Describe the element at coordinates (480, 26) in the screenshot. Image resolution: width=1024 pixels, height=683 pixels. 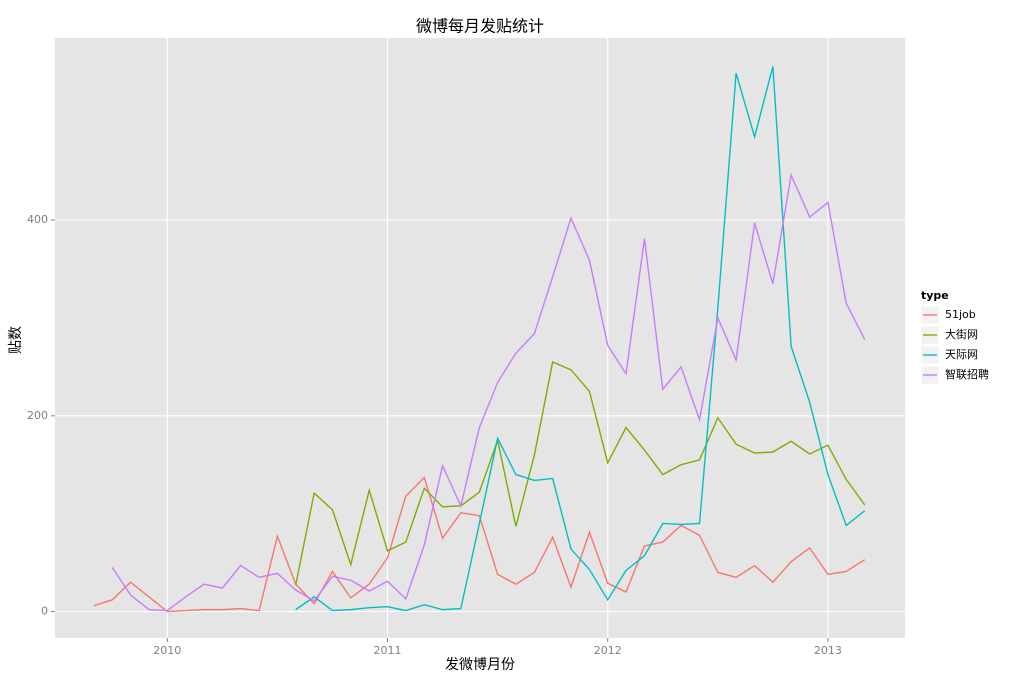
I see `chart-title: 微博每月发贴统计` at that location.